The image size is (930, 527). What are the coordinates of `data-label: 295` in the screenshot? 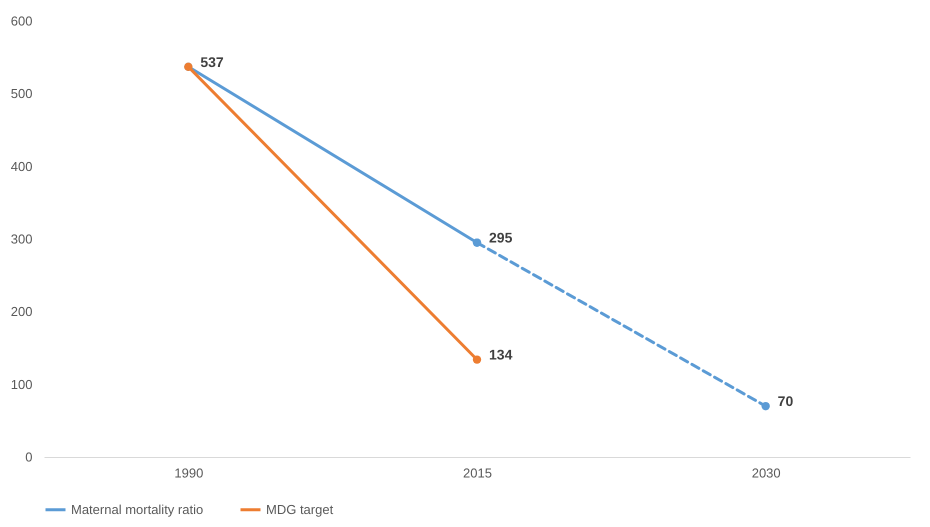 It's located at (501, 238).